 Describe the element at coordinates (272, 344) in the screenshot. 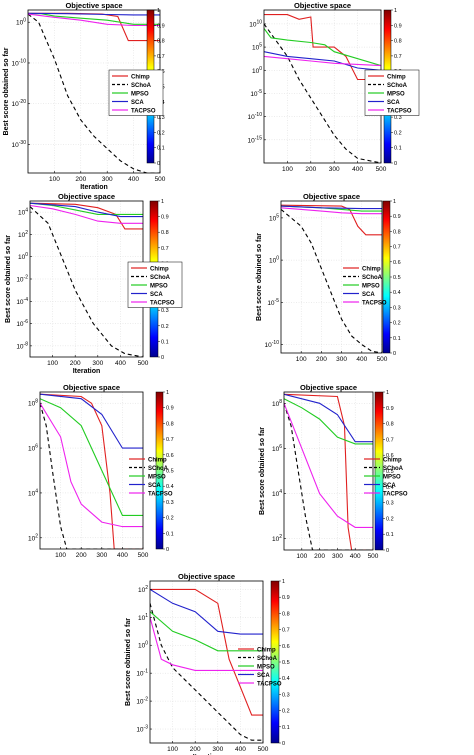

I see `y-tick-label: 10⁻¹⁰` at that location.